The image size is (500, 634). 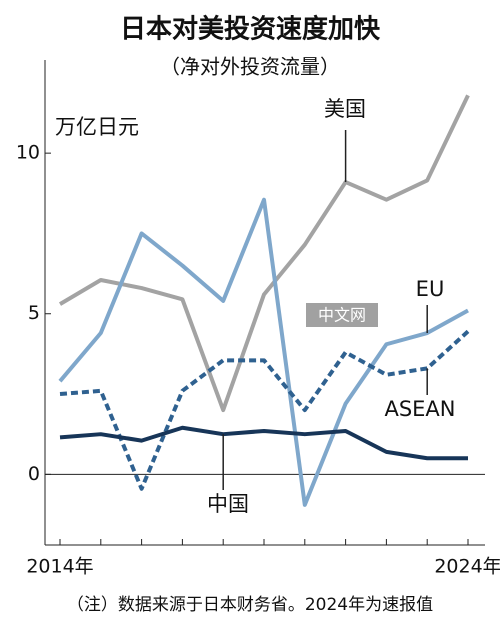 I want to click on watermark-box, so click(x=342, y=315).